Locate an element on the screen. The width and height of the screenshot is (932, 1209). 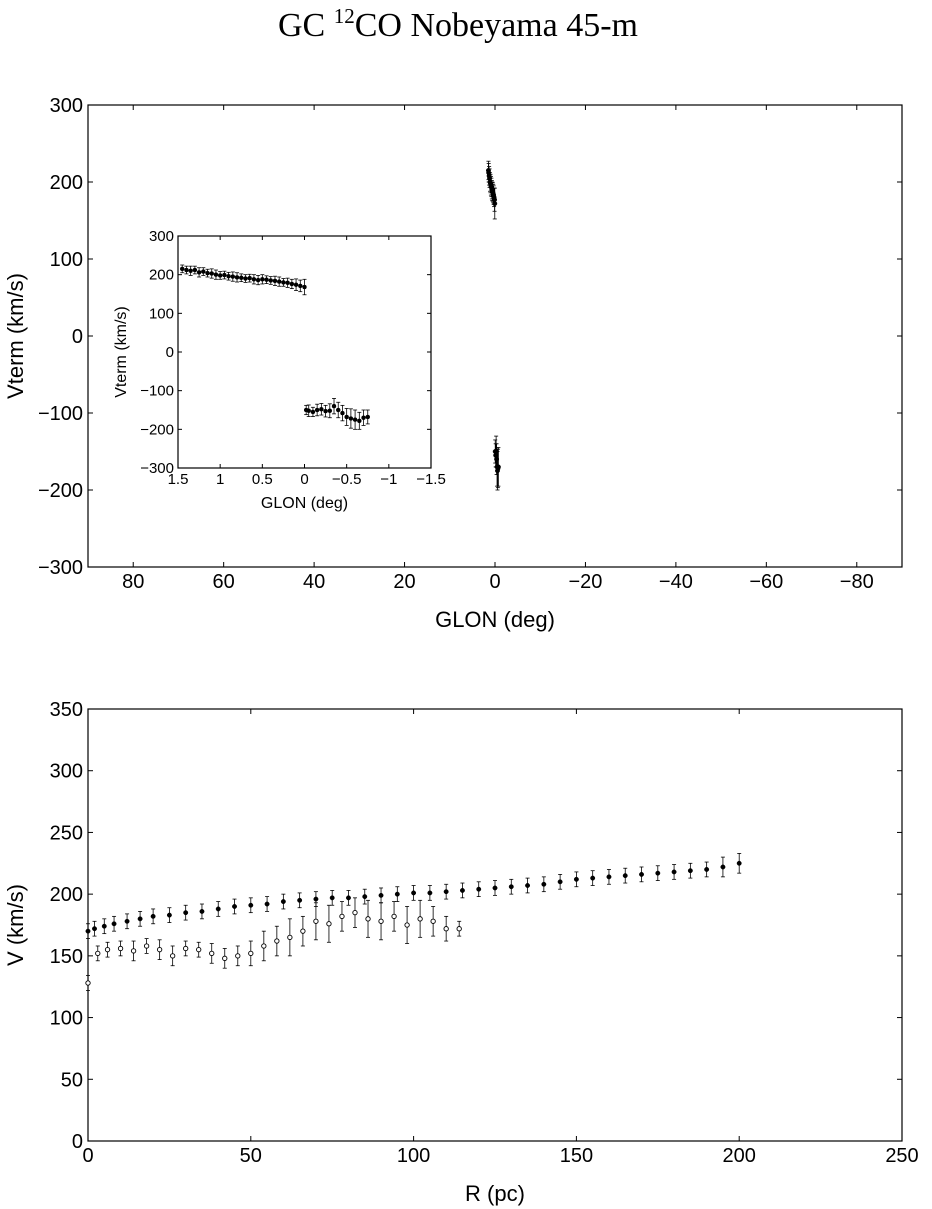
rotation-curve-x-tick-label: 250 is located at coordinates (901, 1156).